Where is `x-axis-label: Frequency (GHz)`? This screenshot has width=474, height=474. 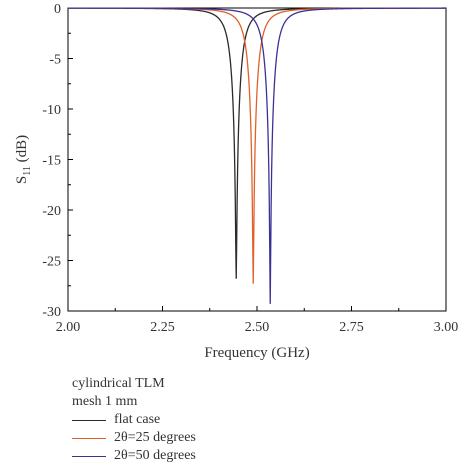 x-axis-label: Frequency (GHz) is located at coordinates (256, 353).